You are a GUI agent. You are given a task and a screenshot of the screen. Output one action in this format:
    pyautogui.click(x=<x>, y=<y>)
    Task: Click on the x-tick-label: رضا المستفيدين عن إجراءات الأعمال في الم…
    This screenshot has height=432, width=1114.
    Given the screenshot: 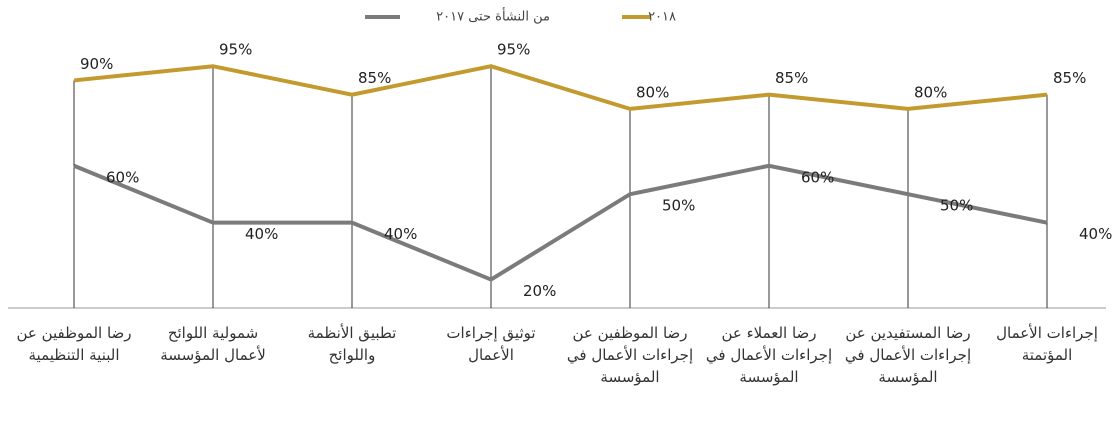 What is the action you would take?
    pyautogui.click(x=908, y=355)
    